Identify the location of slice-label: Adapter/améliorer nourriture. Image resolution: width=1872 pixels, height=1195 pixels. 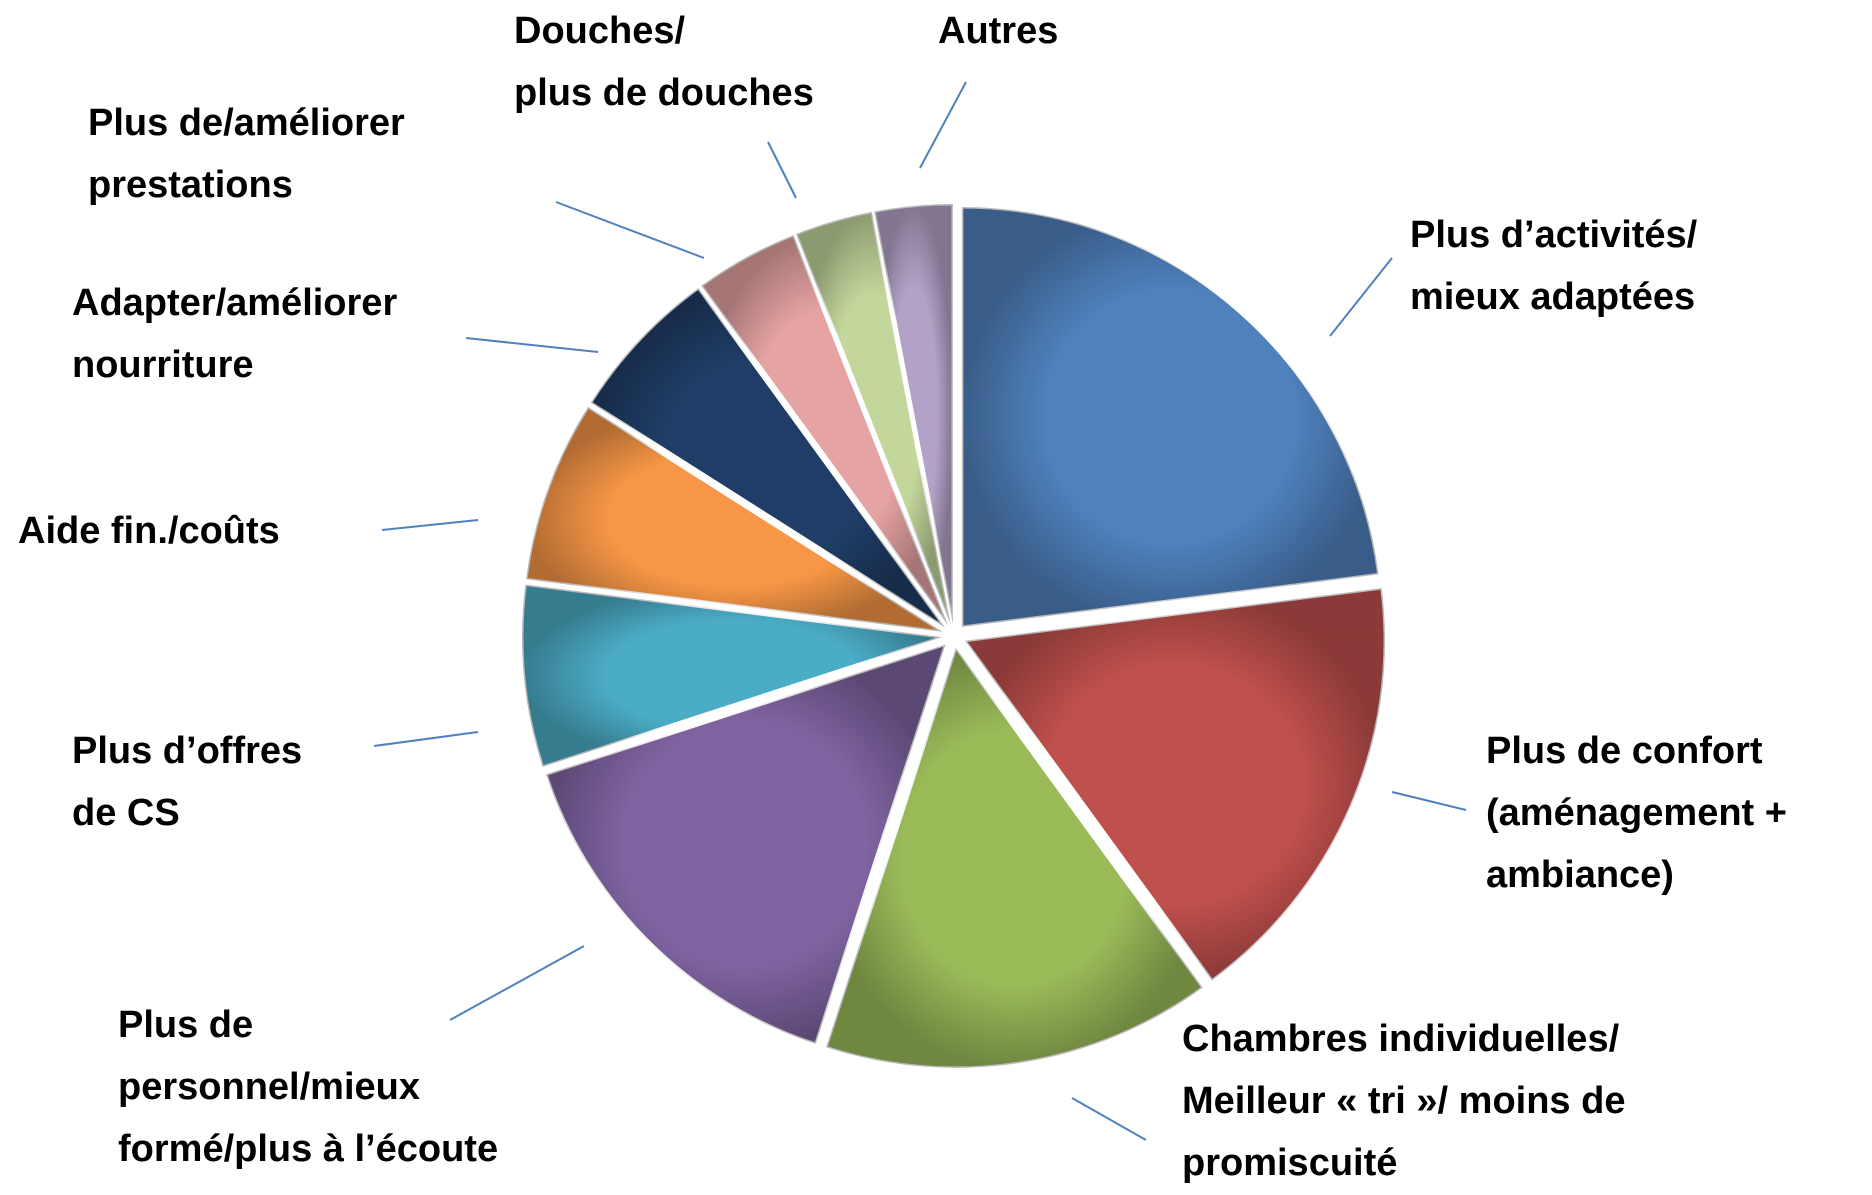
(235, 334).